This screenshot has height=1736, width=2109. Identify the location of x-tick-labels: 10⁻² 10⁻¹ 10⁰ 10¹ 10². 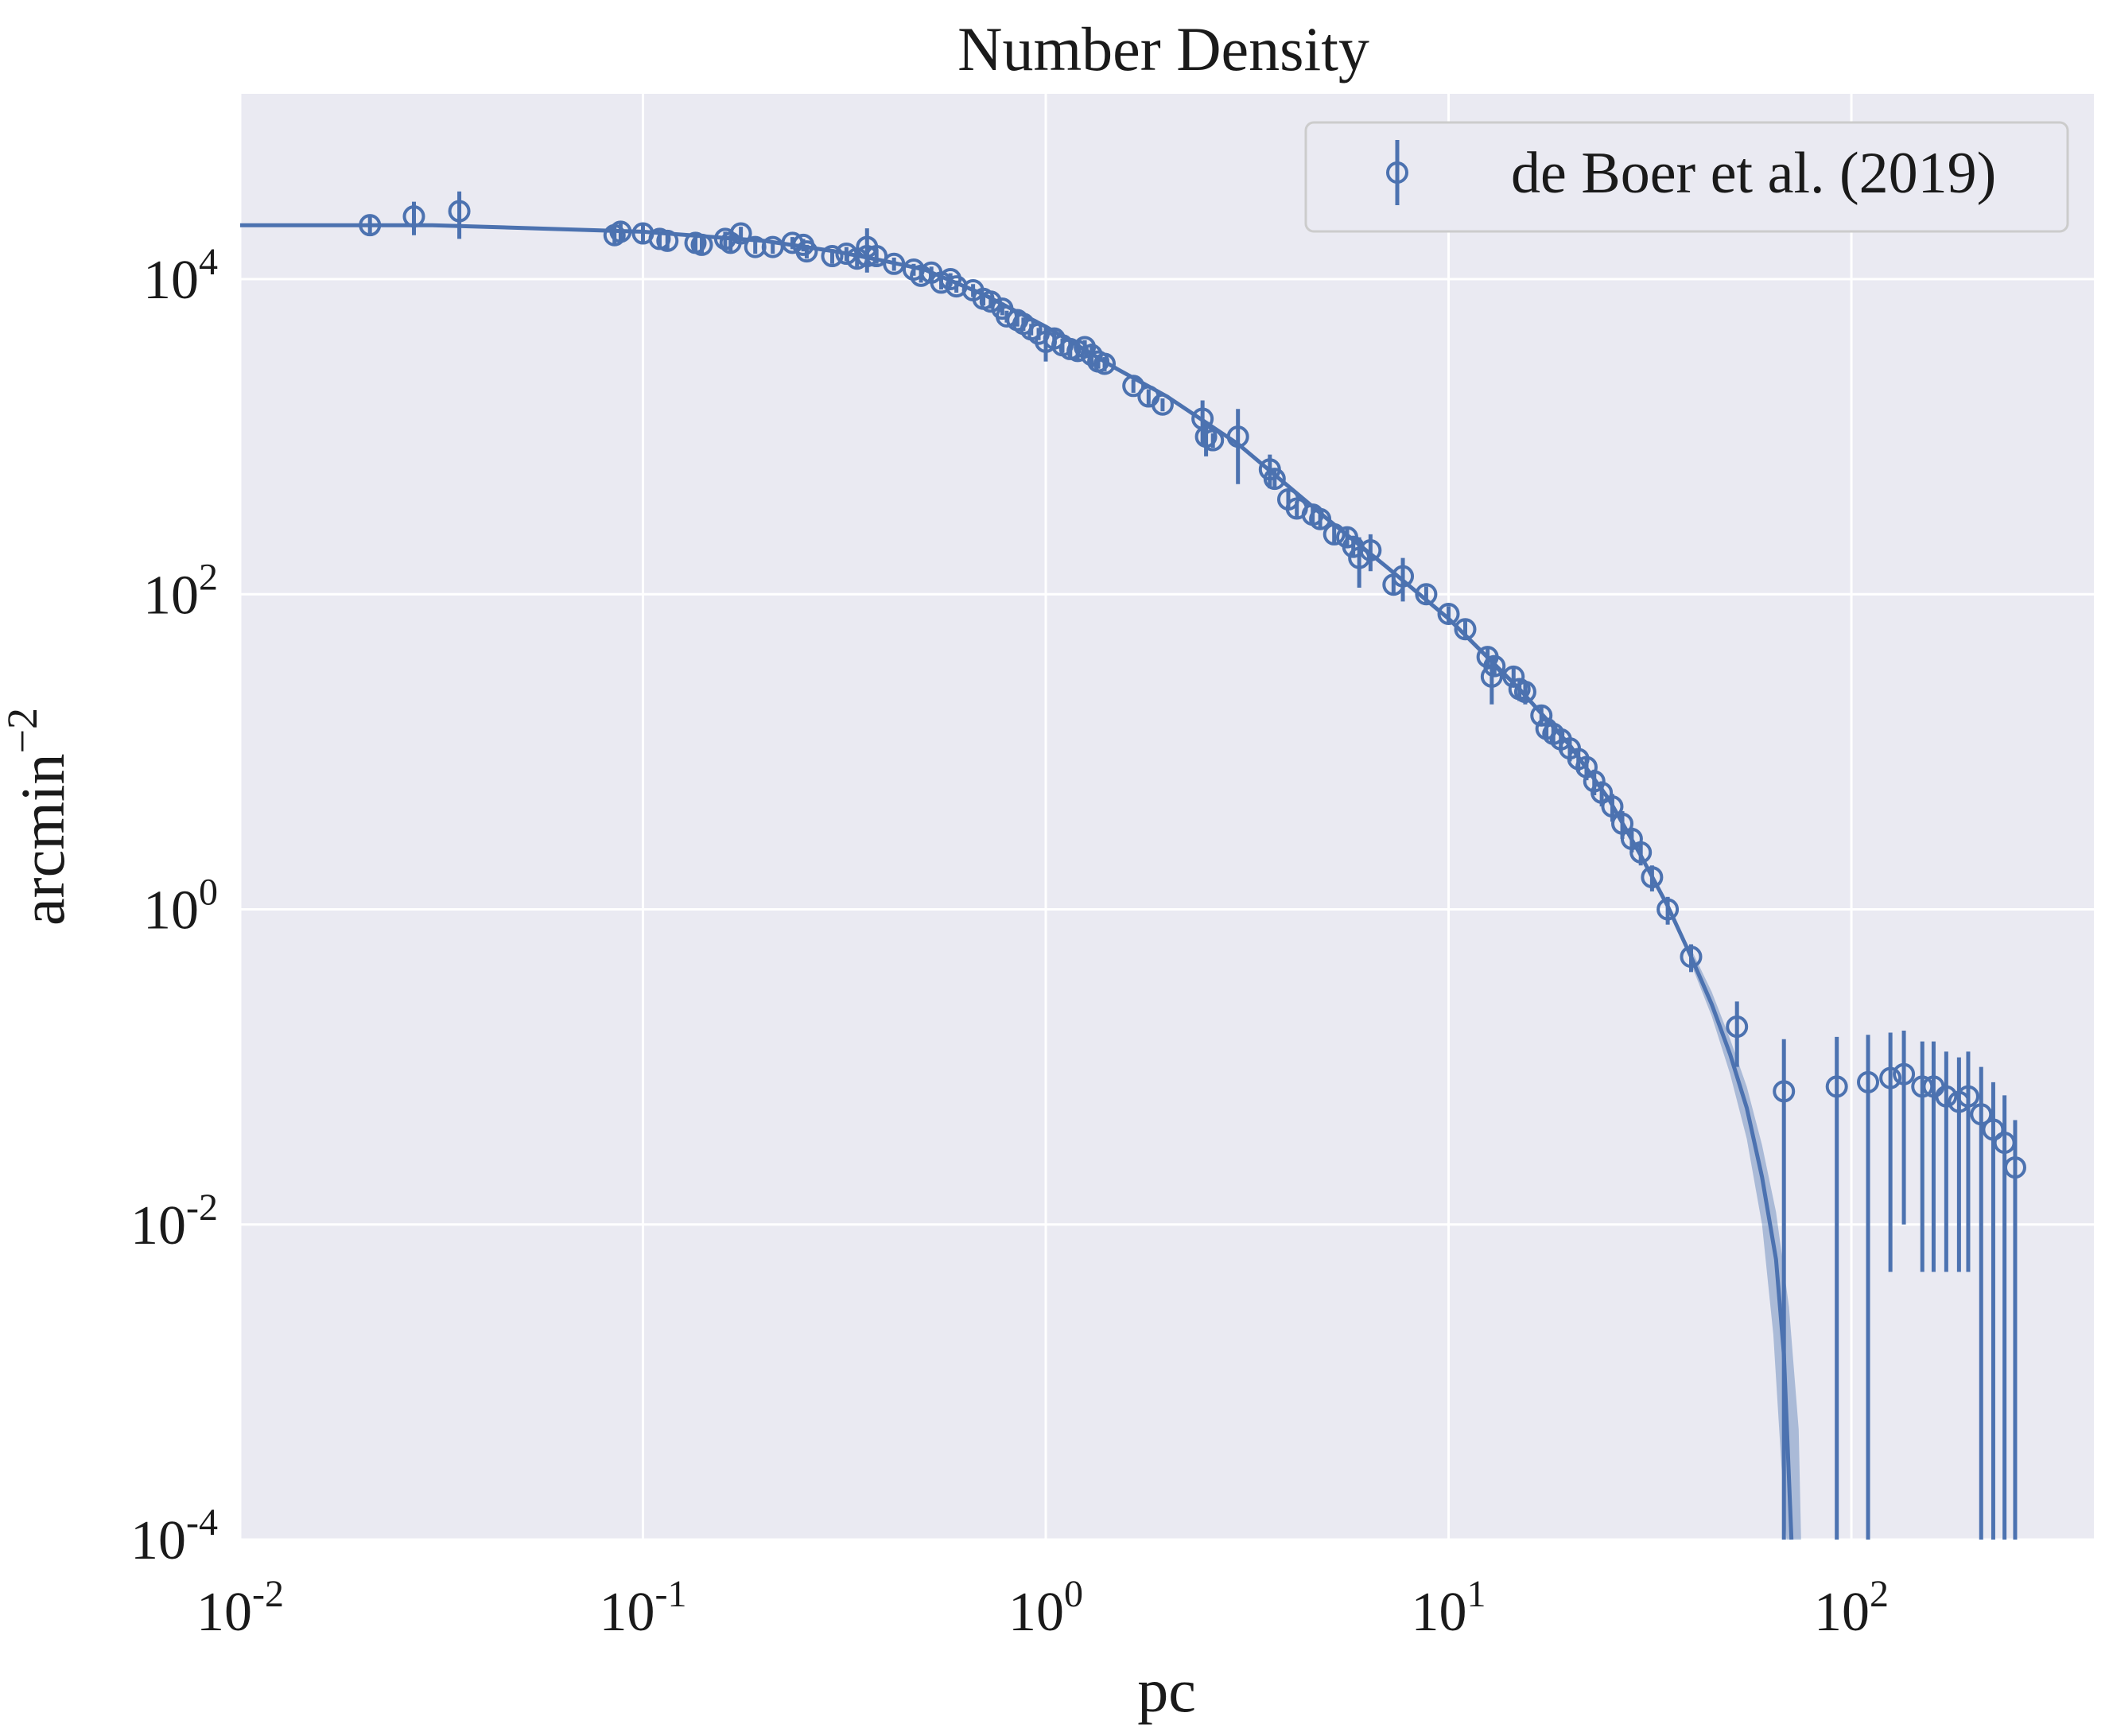
(1042, 1608).